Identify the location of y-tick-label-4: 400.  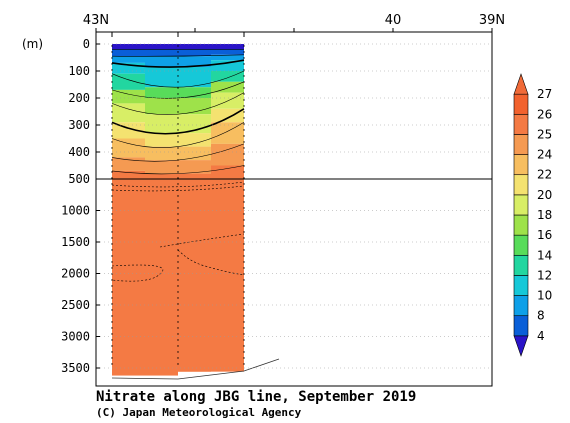
(79, 152).